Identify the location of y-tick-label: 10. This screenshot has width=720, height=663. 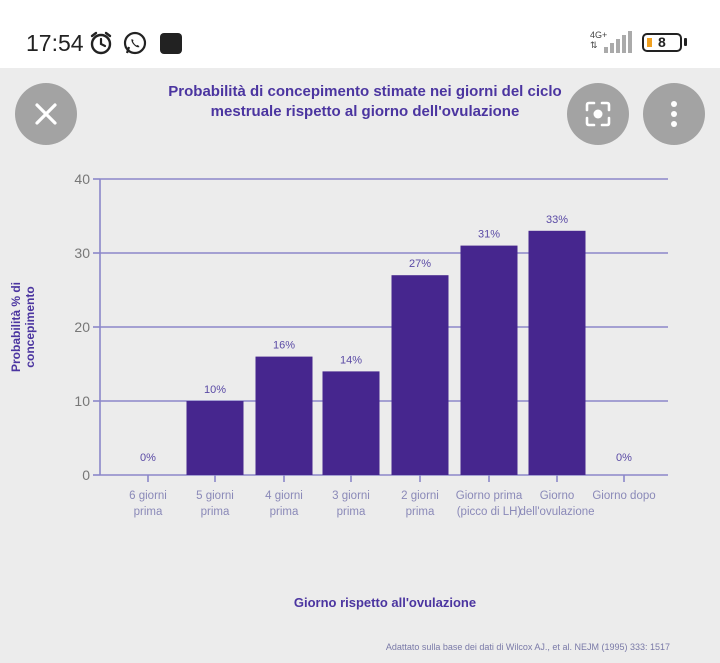
(82, 401).